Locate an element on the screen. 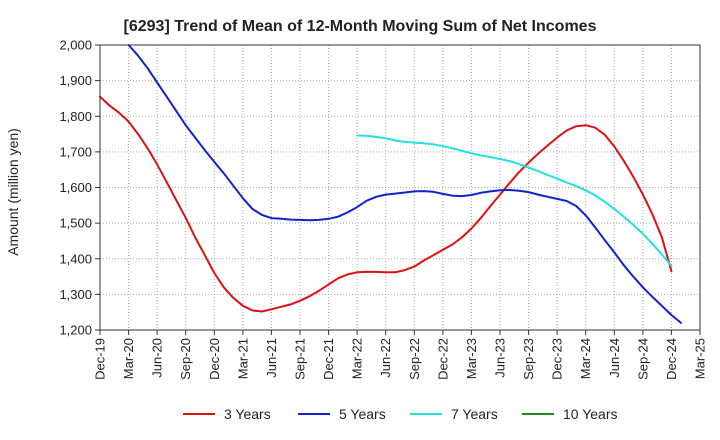 Image resolution: width=720 pixels, height=440 pixels. x-tick-label: Dec-19 is located at coordinates (100, 359).